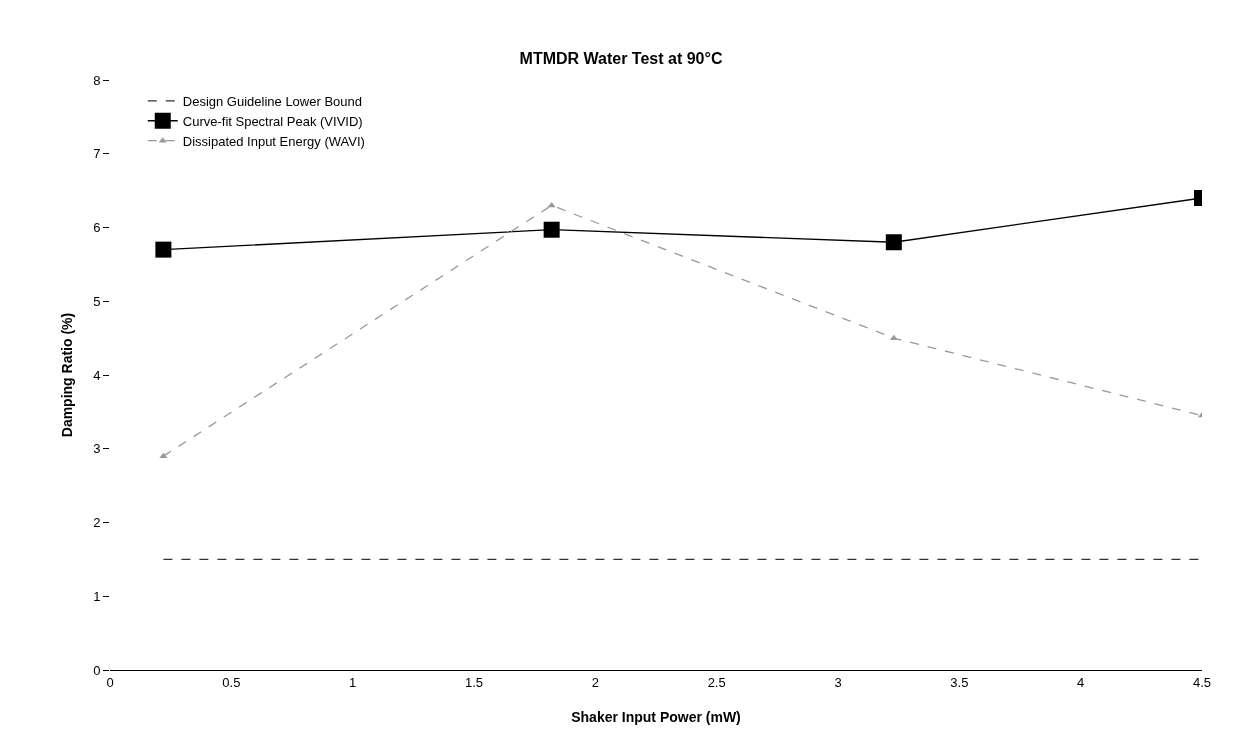  What do you see at coordinates (272, 121) in the screenshot?
I see `legend-label: Curve-fit Spectral Peak (VIVID)` at bounding box center [272, 121].